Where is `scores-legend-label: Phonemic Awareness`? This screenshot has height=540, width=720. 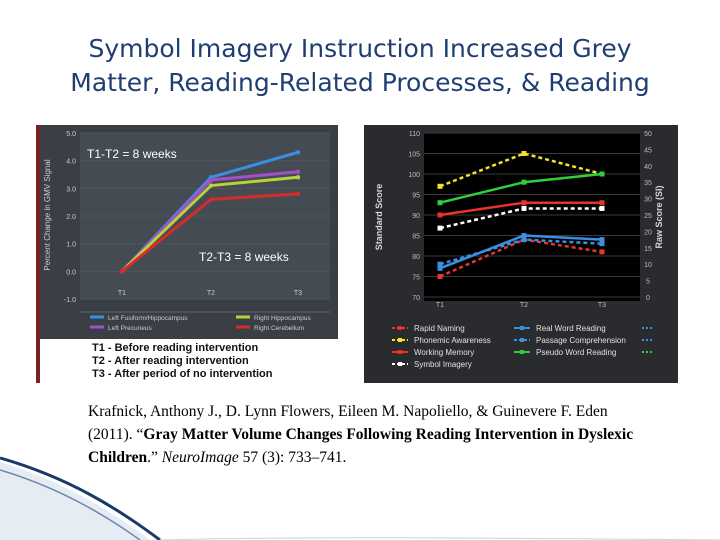 scores-legend-label: Phonemic Awareness is located at coordinates (452, 340).